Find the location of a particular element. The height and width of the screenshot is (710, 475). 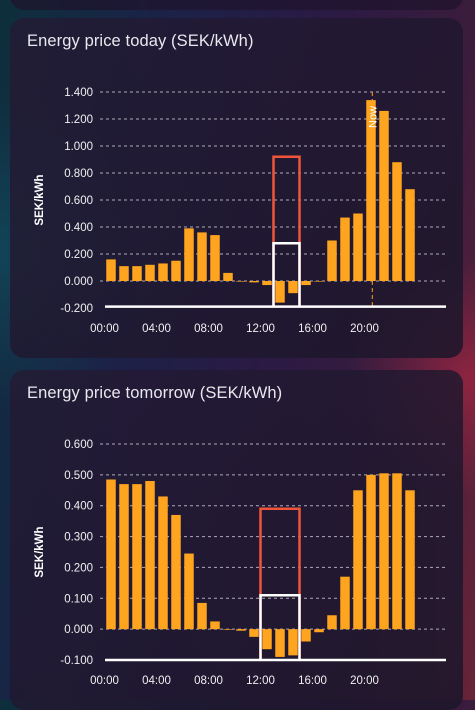

y-tick-label: 0.500 is located at coordinates (78, 476).